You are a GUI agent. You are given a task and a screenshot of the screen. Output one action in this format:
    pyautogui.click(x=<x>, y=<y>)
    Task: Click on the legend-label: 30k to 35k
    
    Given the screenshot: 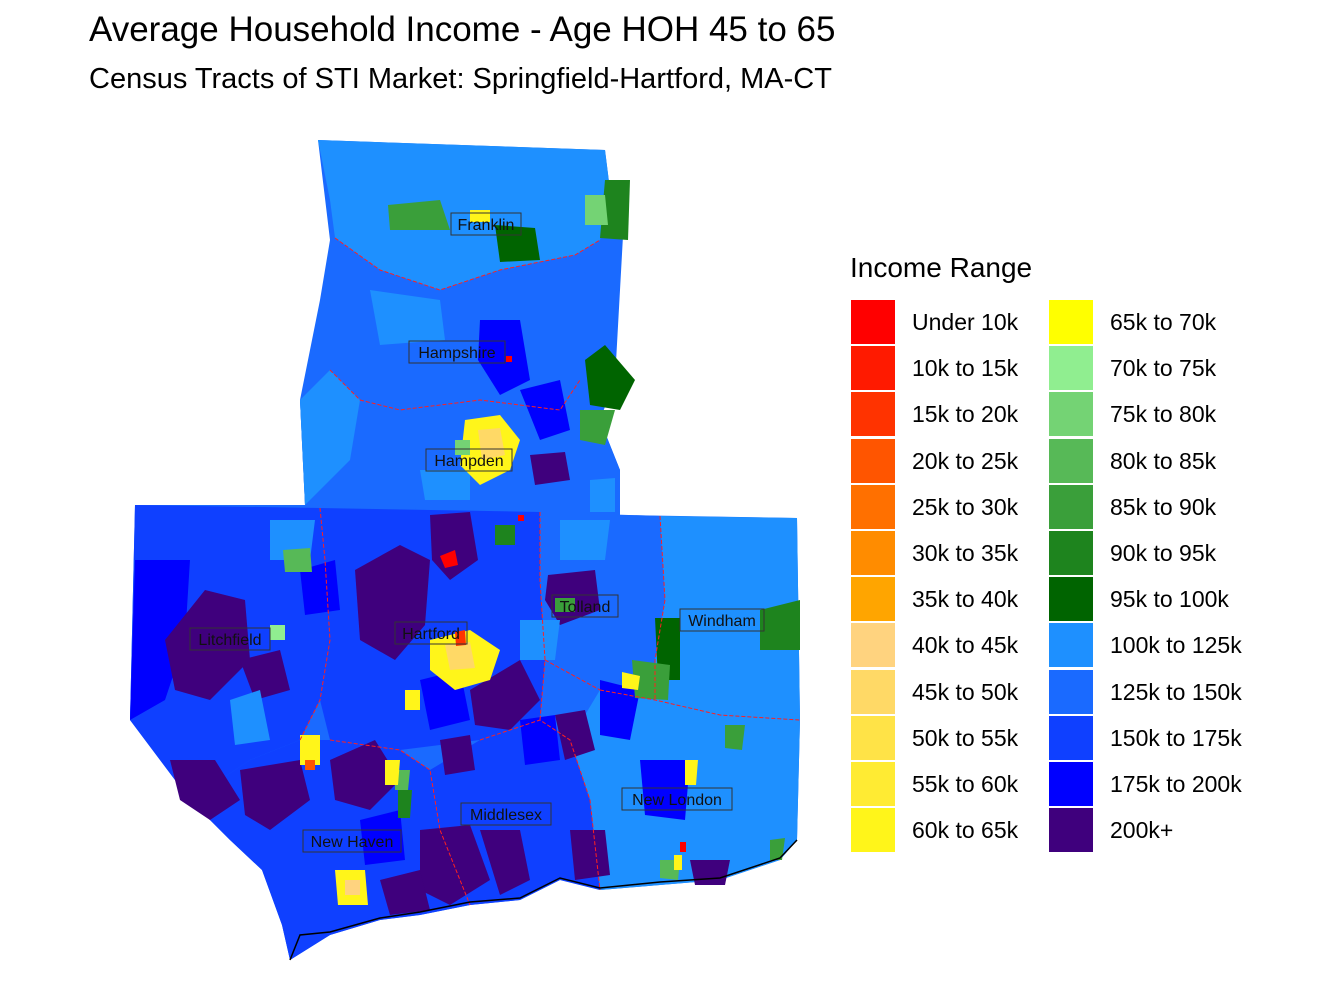 What is the action you would take?
    pyautogui.click(x=965, y=552)
    